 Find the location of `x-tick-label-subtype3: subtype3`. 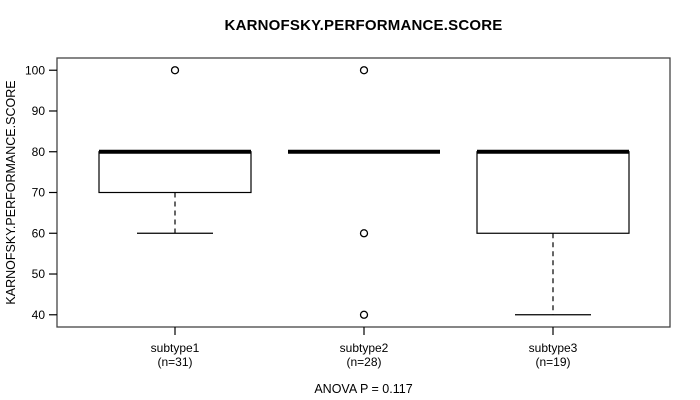

x-tick-label-subtype3: subtype3 is located at coordinates (553, 348).